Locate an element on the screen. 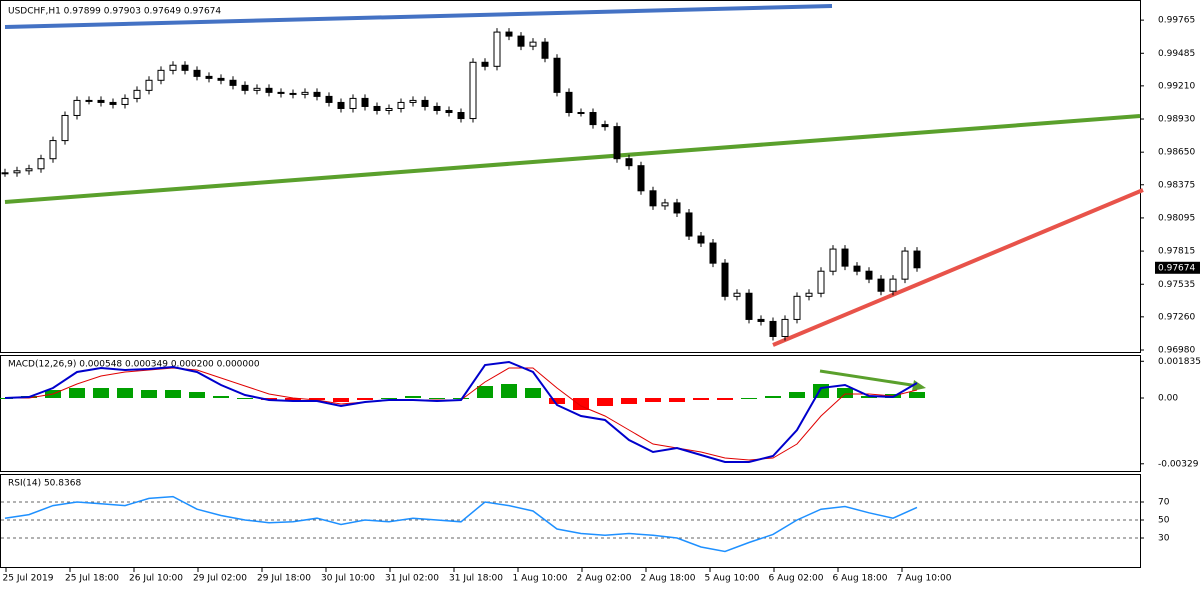 The height and width of the screenshot is (592, 1204). x-tick-label: 2 Aug 18:00 is located at coordinates (668, 579).